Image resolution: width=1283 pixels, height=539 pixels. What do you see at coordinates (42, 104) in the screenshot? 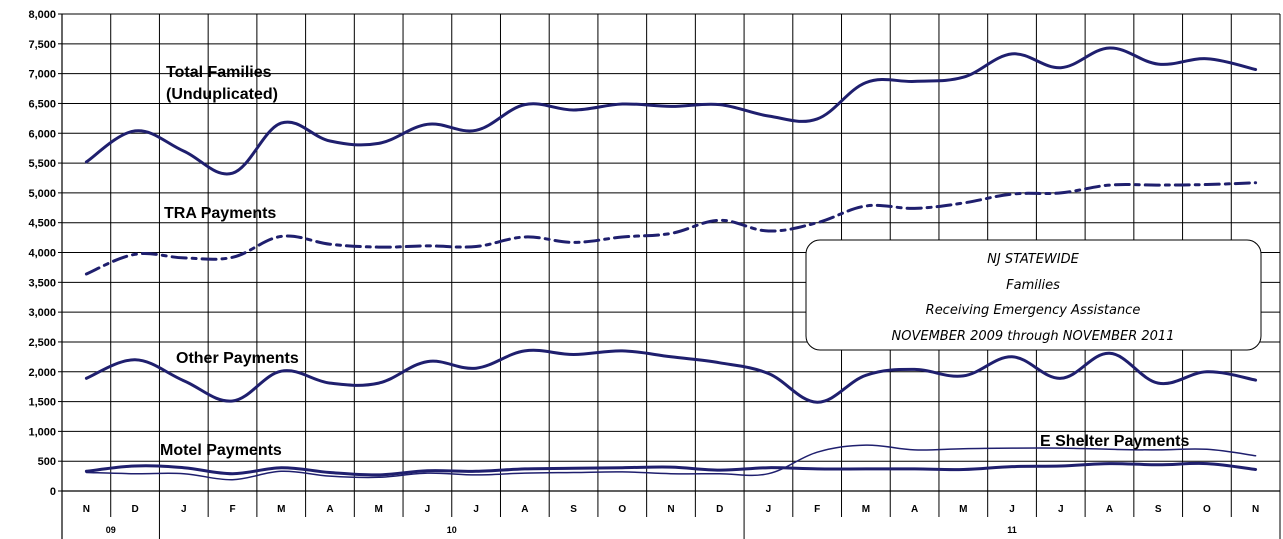
I see `y-tick-label: 6,500` at bounding box center [42, 104].